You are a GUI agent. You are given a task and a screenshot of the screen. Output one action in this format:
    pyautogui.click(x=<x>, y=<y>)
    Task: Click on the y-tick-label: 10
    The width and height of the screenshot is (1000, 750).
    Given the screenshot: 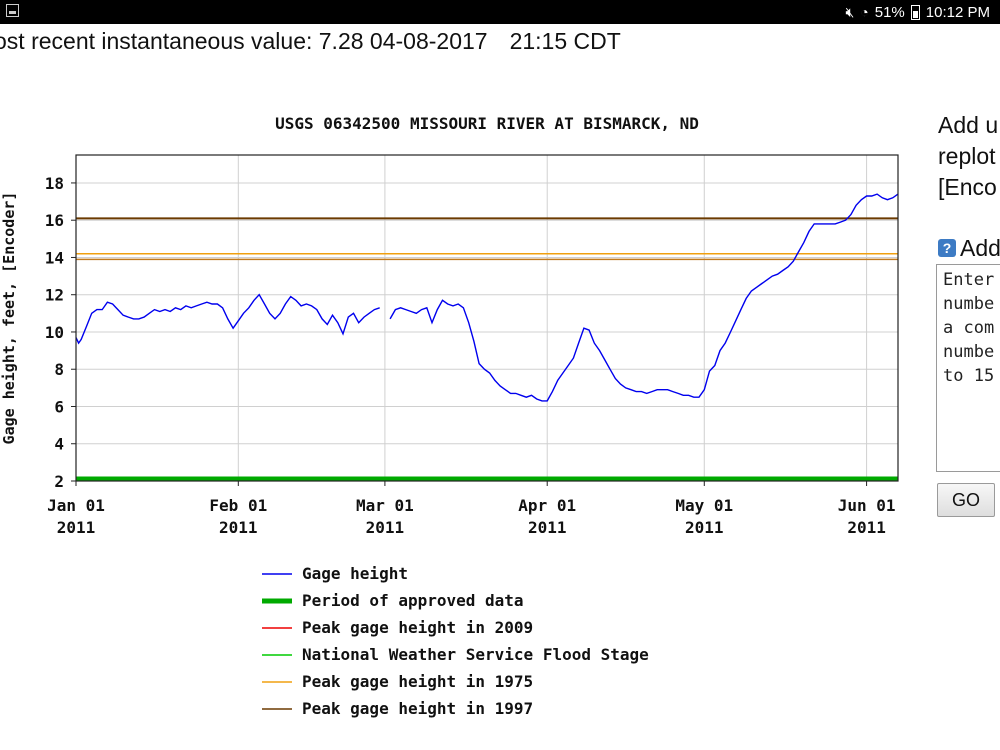 What is the action you would take?
    pyautogui.click(x=54, y=332)
    